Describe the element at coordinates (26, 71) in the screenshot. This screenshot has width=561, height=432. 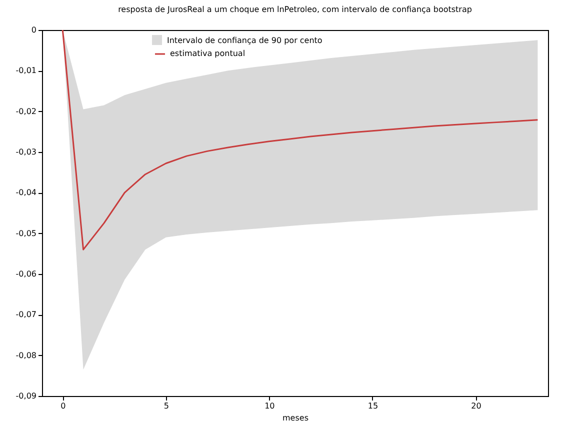
I see `y-tick-label: -0,01` at that location.